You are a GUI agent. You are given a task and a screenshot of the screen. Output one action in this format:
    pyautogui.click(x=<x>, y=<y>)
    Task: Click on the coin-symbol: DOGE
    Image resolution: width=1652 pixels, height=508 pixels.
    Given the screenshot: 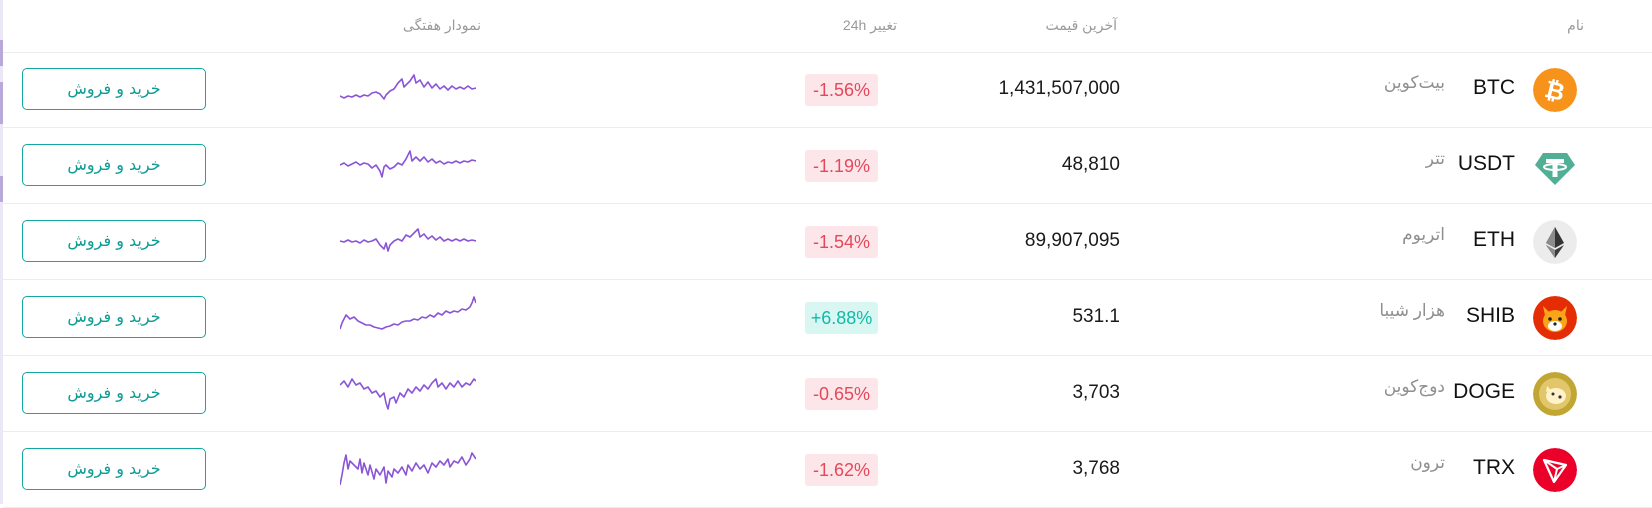 What is the action you would take?
    pyautogui.click(x=1484, y=391)
    